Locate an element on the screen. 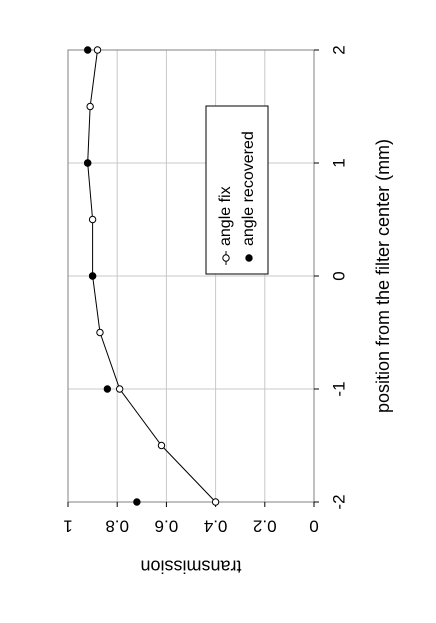 This screenshot has width=436, height=623. y-tick-label: 0.6 is located at coordinates (167, 526).